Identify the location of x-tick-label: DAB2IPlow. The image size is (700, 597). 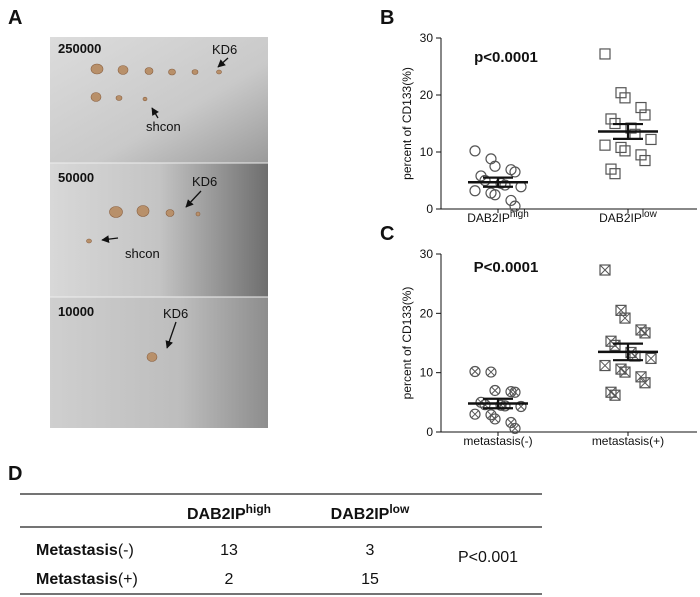
(628, 217).